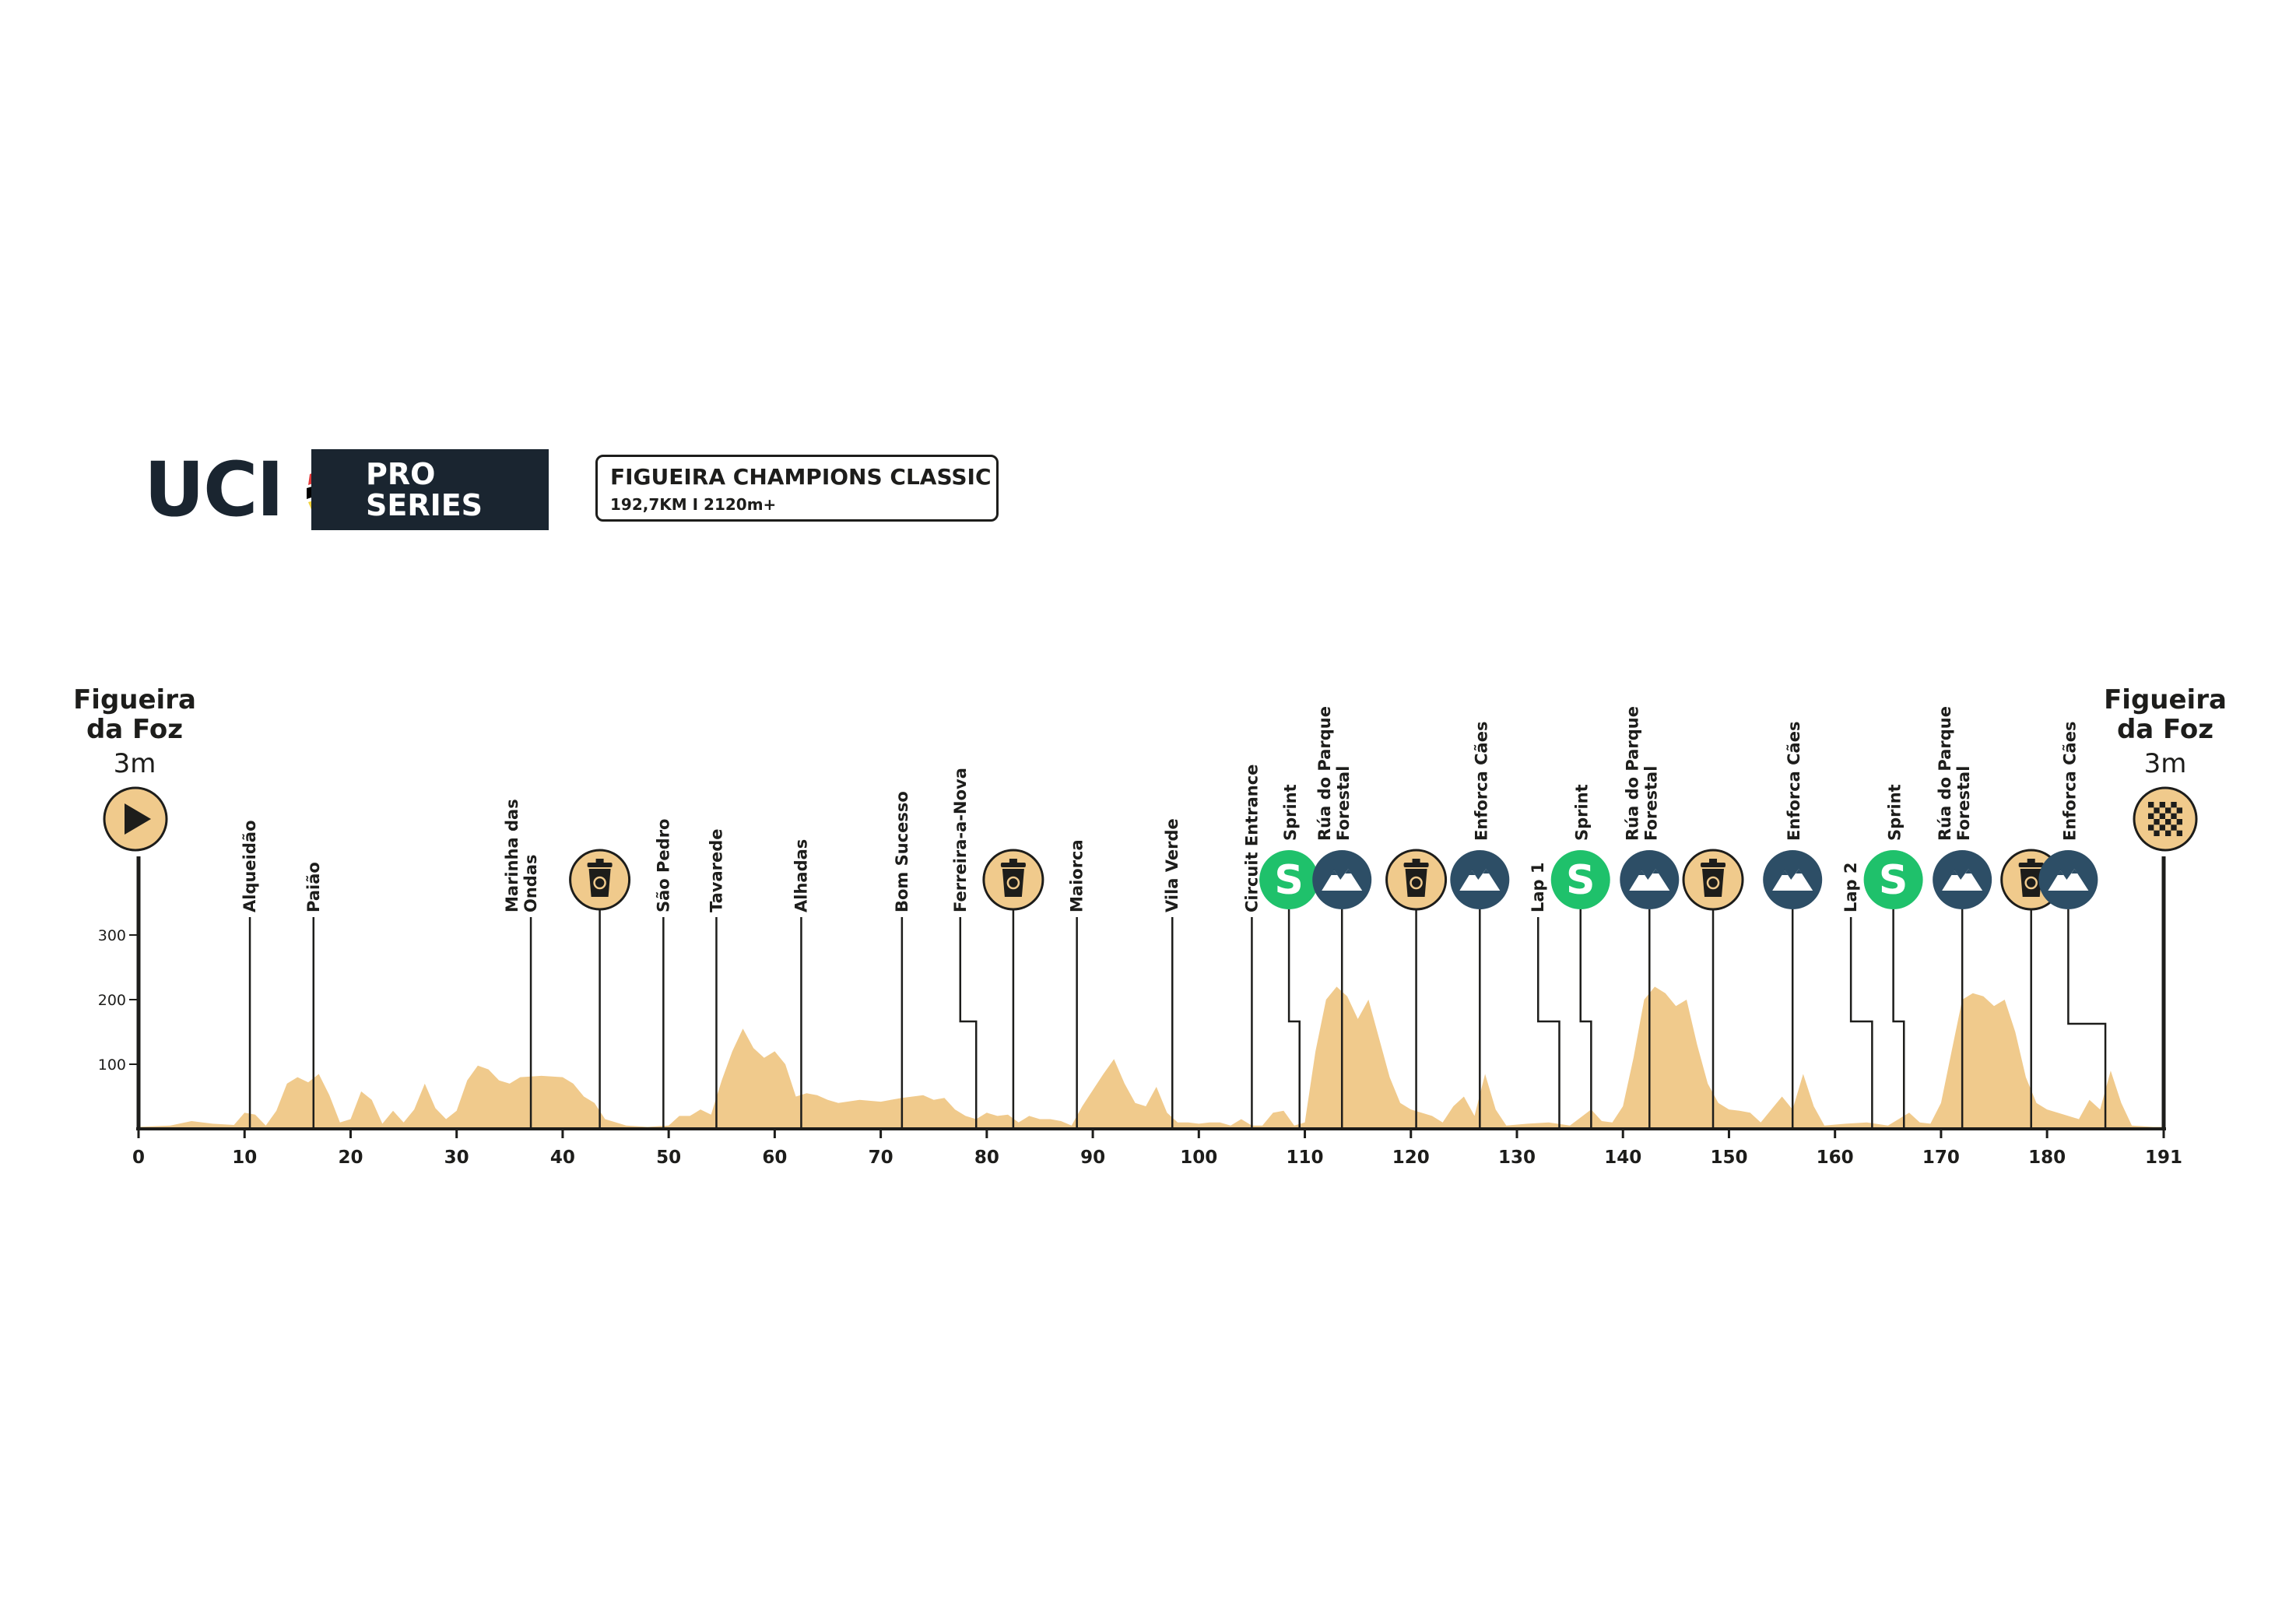  What do you see at coordinates (530, 883) in the screenshot?
I see `location-label-line: Ondas` at bounding box center [530, 883].